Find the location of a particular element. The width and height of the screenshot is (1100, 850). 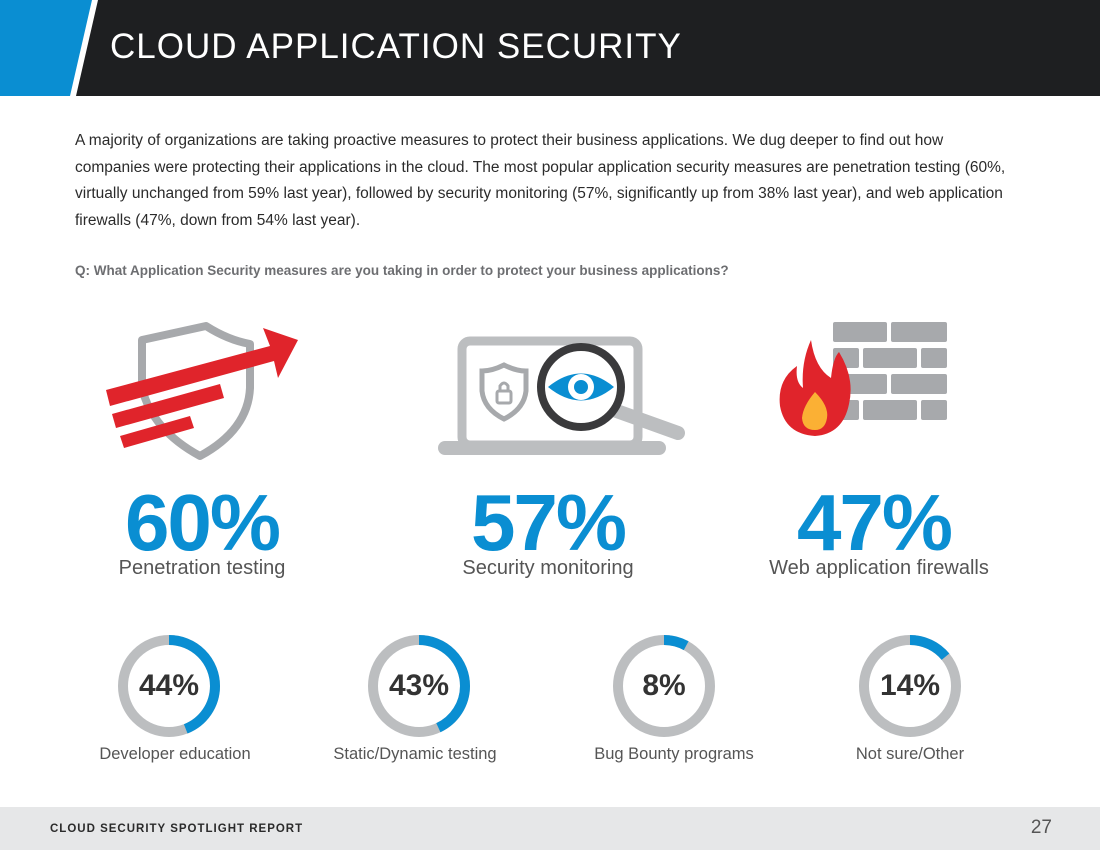

donut-value-bug-bounty-programs: 8% is located at coordinates (664, 685).